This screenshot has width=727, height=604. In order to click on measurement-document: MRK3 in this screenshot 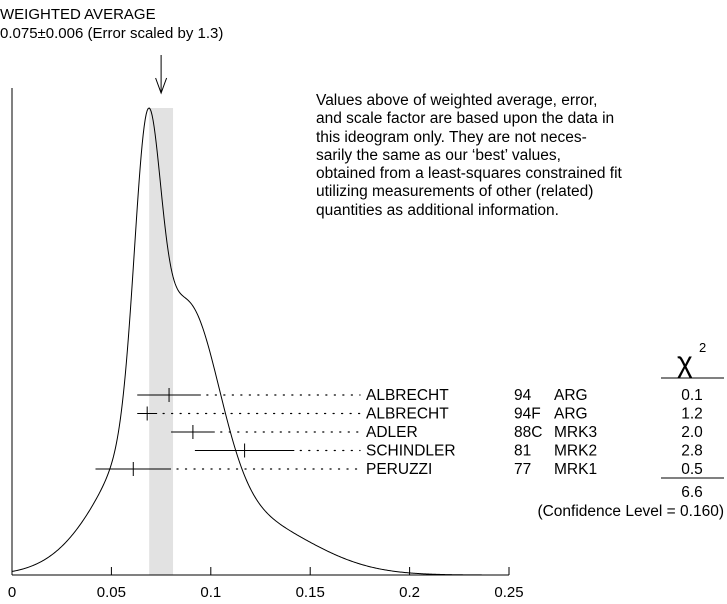, I will do `click(575, 432)`.